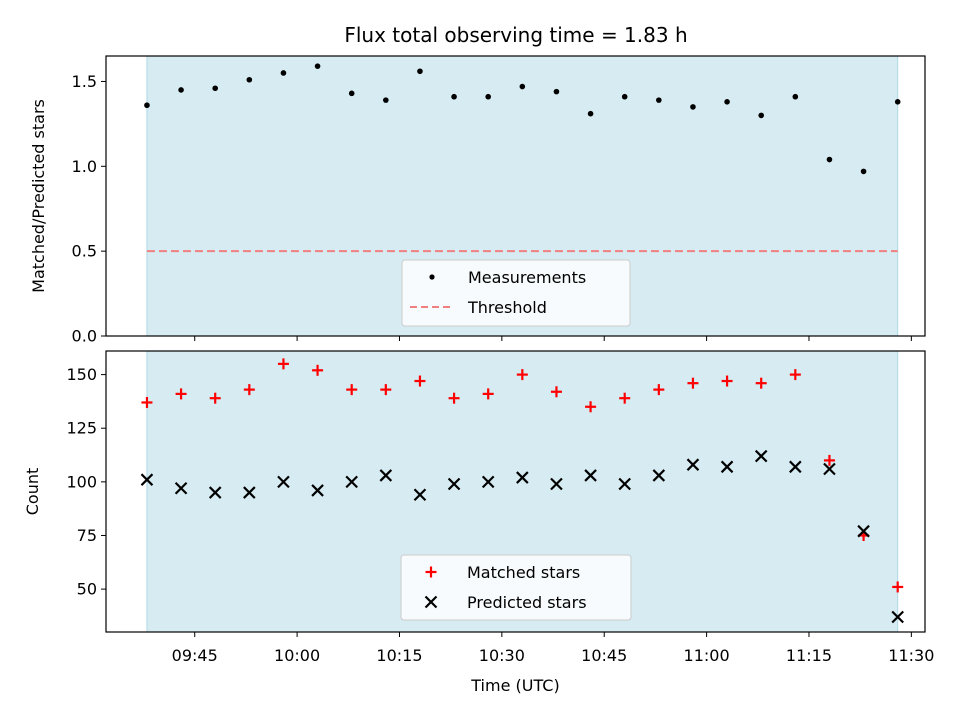 This screenshot has width=960, height=720. Describe the element at coordinates (84, 336) in the screenshot. I see `top-y-tick-label: 0.0` at that location.